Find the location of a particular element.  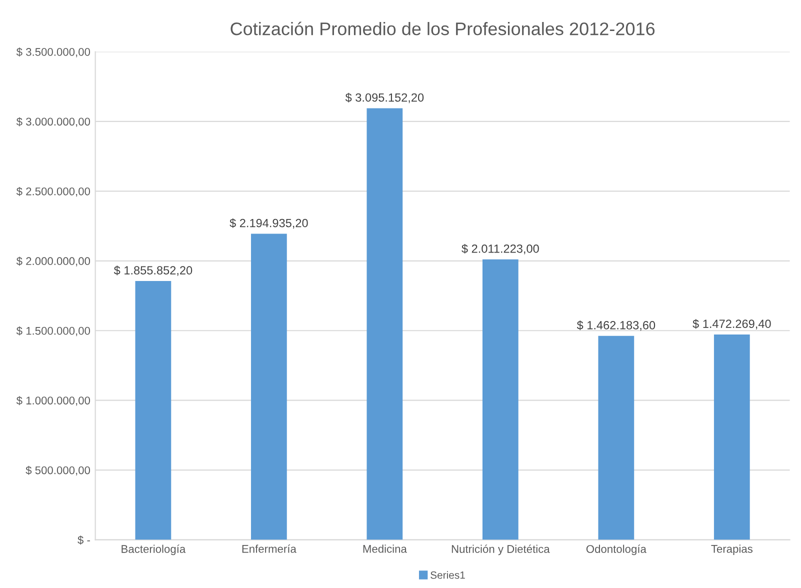

y-tick-label: $ 1.000.000,00 is located at coordinates (53, 401).